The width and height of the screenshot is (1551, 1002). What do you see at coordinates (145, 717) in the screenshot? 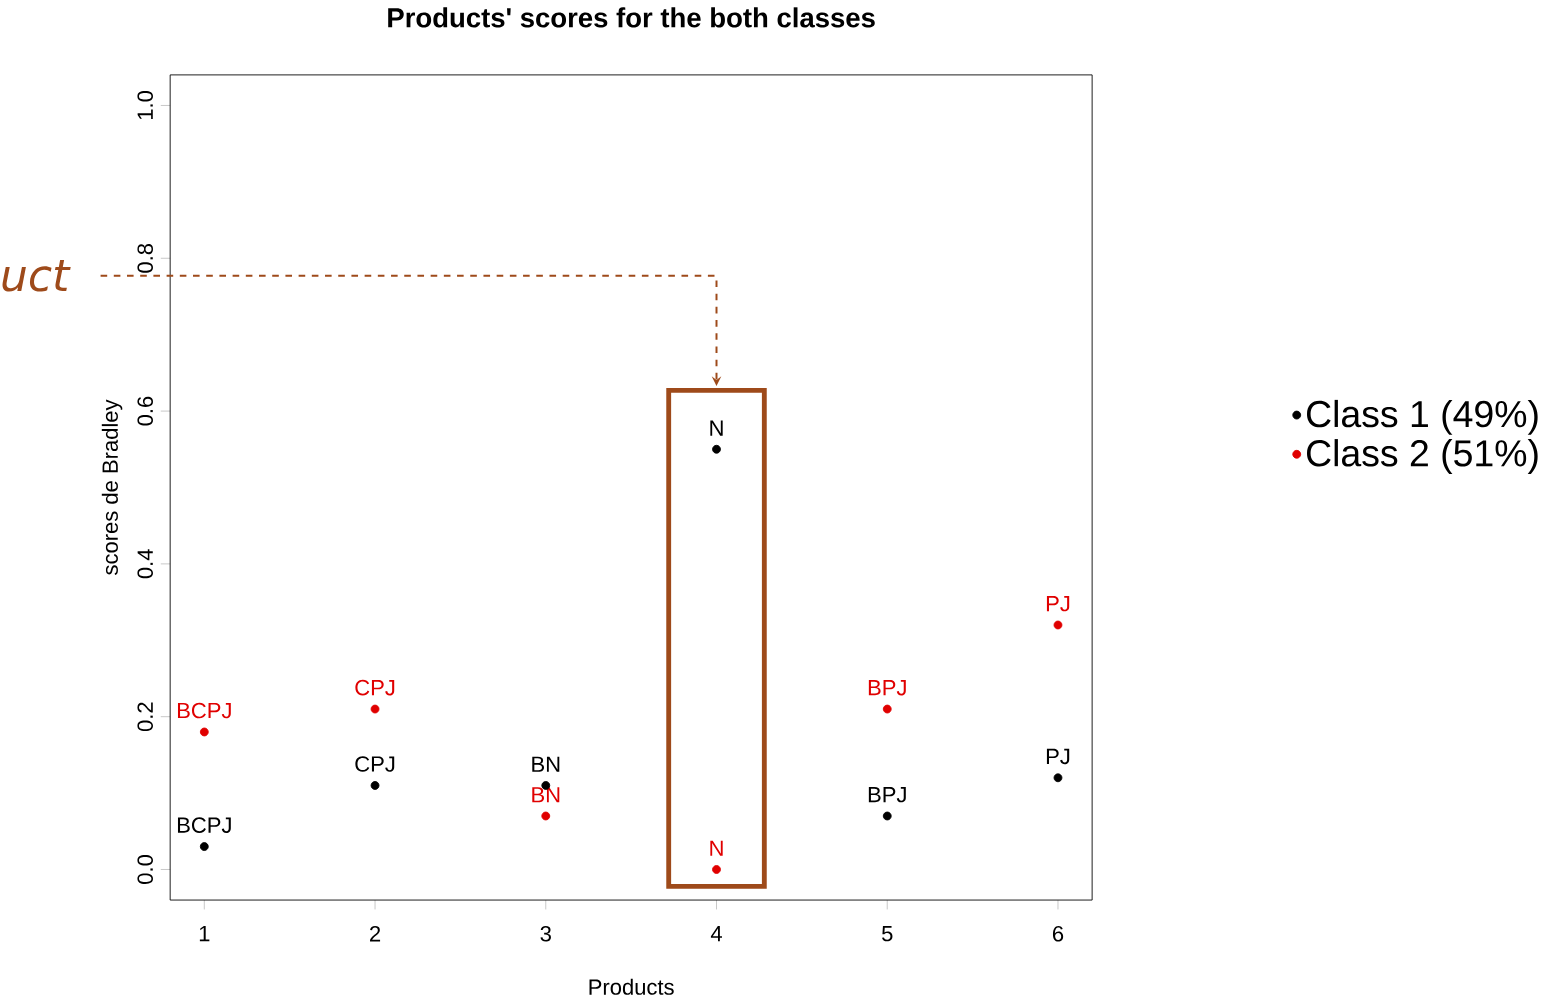
I see `y-tick-label: 0.2` at bounding box center [145, 717].